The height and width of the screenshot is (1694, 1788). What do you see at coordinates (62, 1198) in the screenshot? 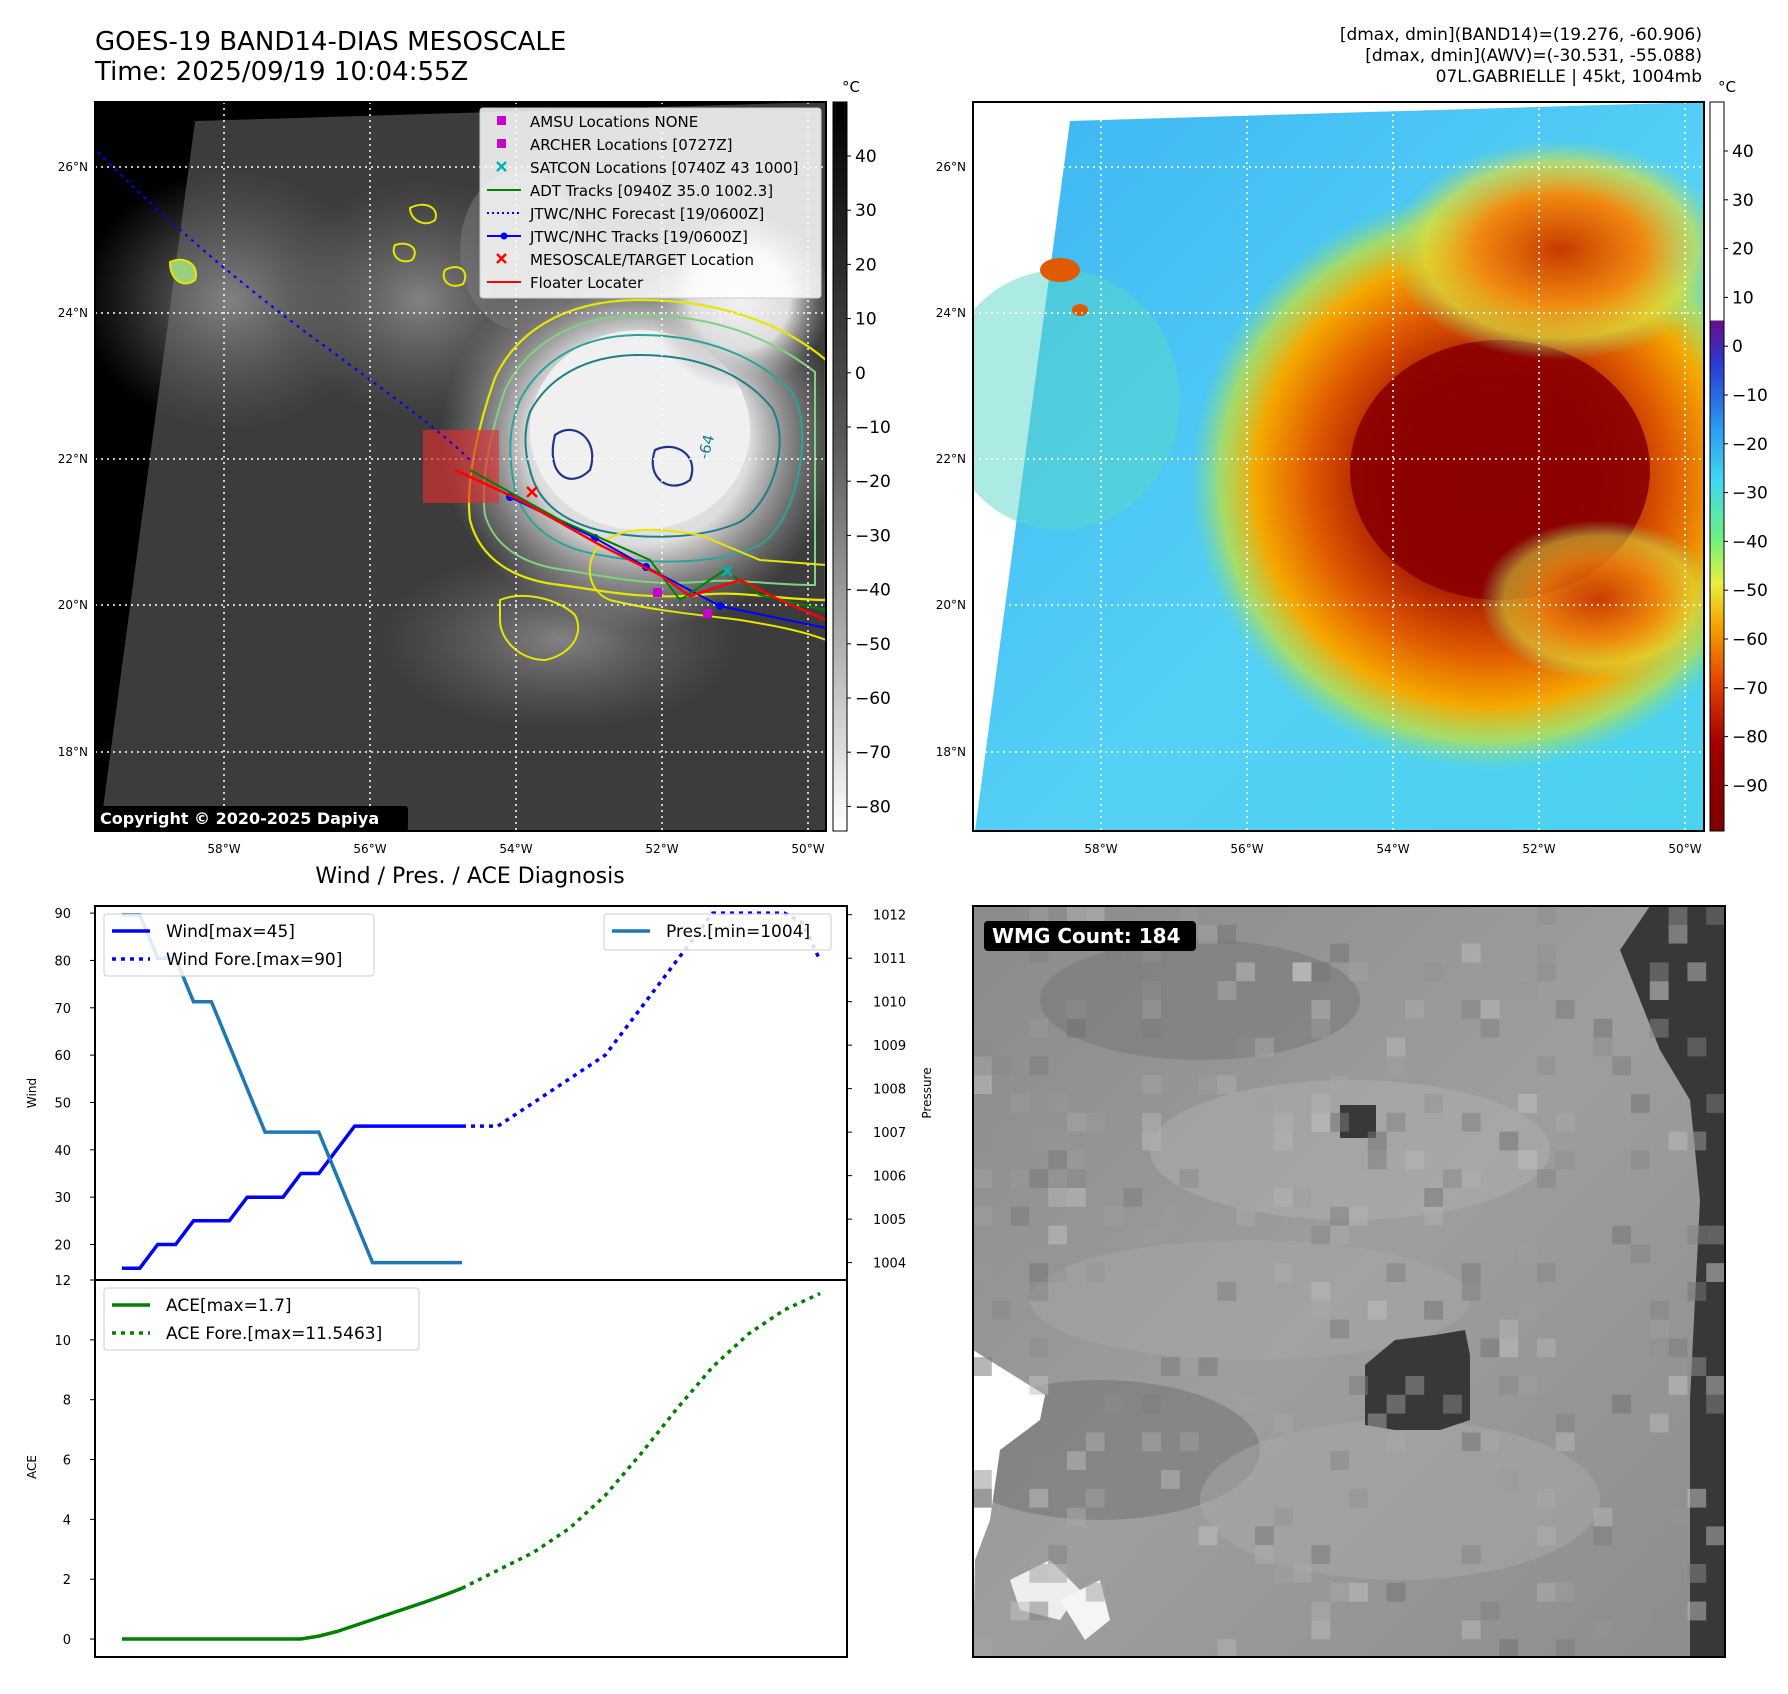
I see `wind-tick-label: 30` at bounding box center [62, 1198].